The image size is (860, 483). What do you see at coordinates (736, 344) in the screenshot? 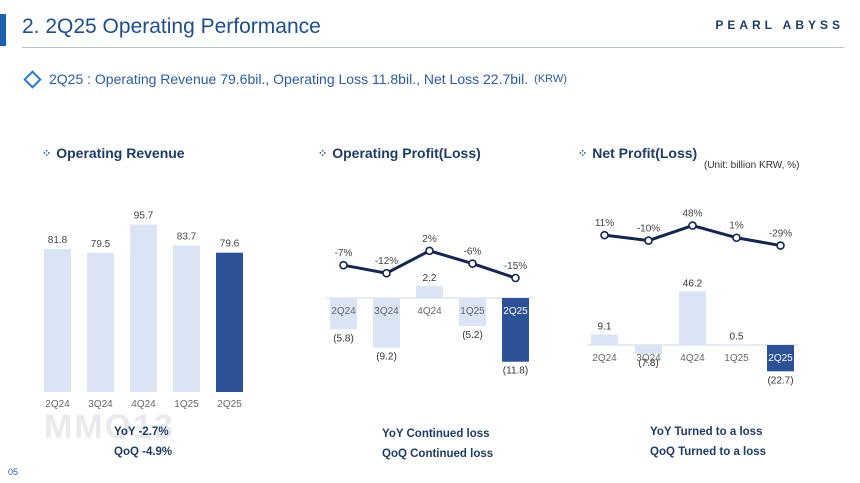
I see `net-bar-1q25` at bounding box center [736, 344].